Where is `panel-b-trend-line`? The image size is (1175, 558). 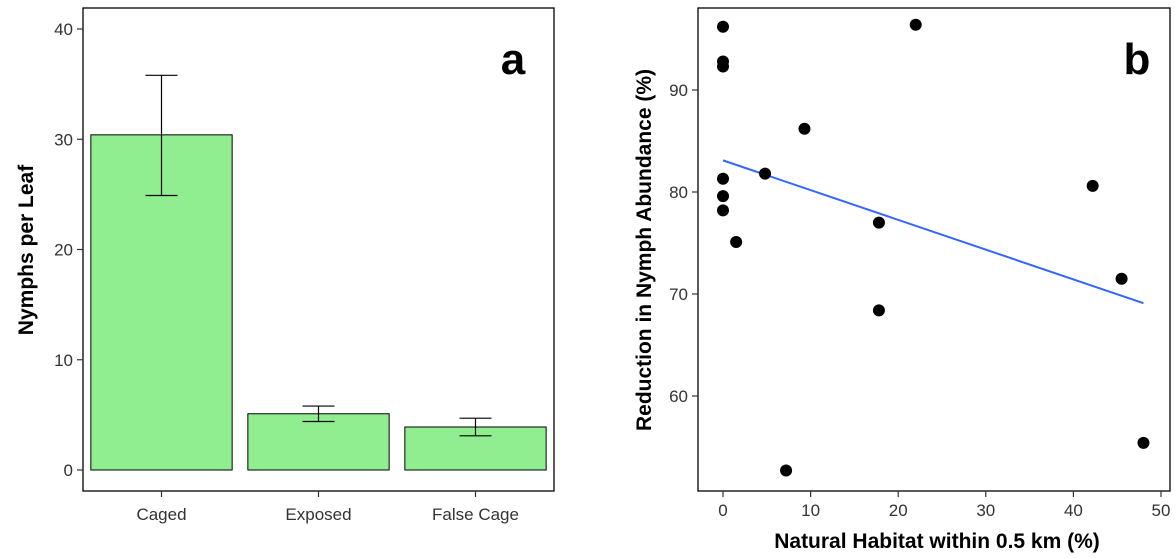 panel-b-trend-line is located at coordinates (933, 232).